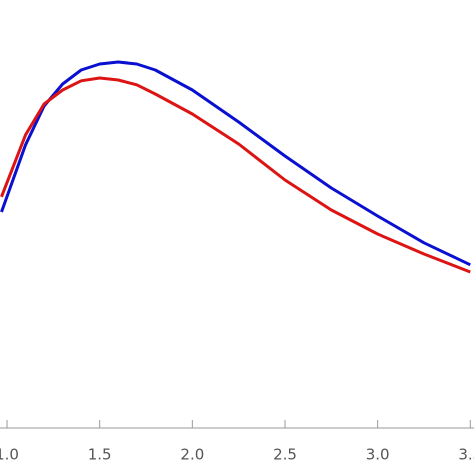 The width and height of the screenshot is (474, 474). Describe the element at coordinates (378, 455) in the screenshot. I see `x-tick-label: 3.0` at that location.